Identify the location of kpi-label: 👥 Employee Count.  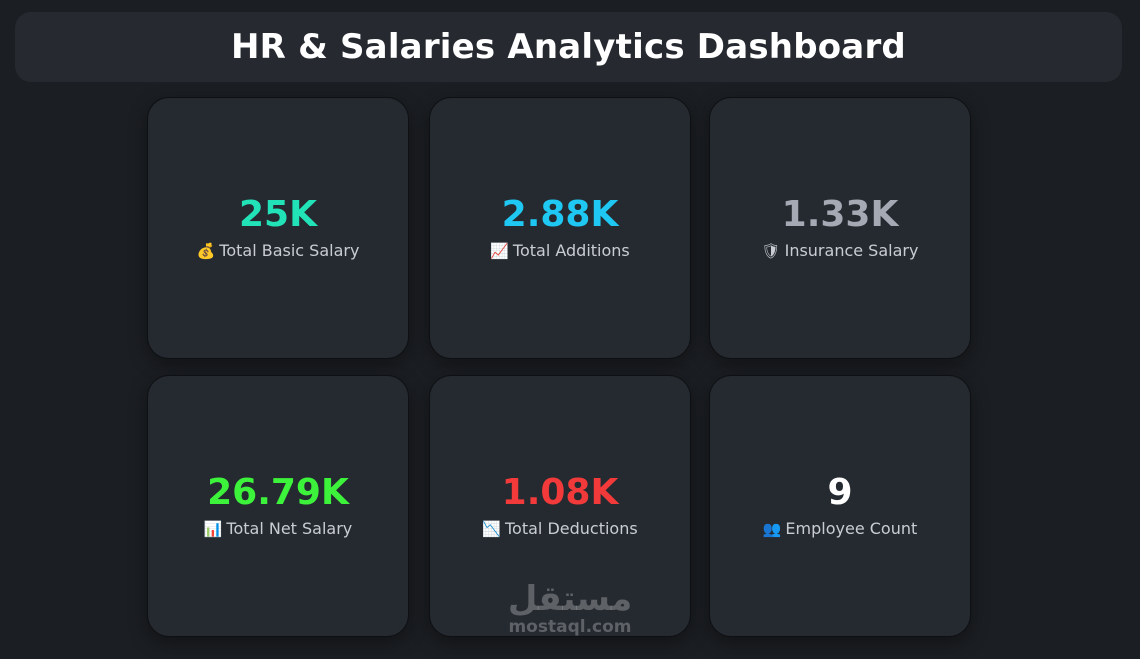
(840, 529).